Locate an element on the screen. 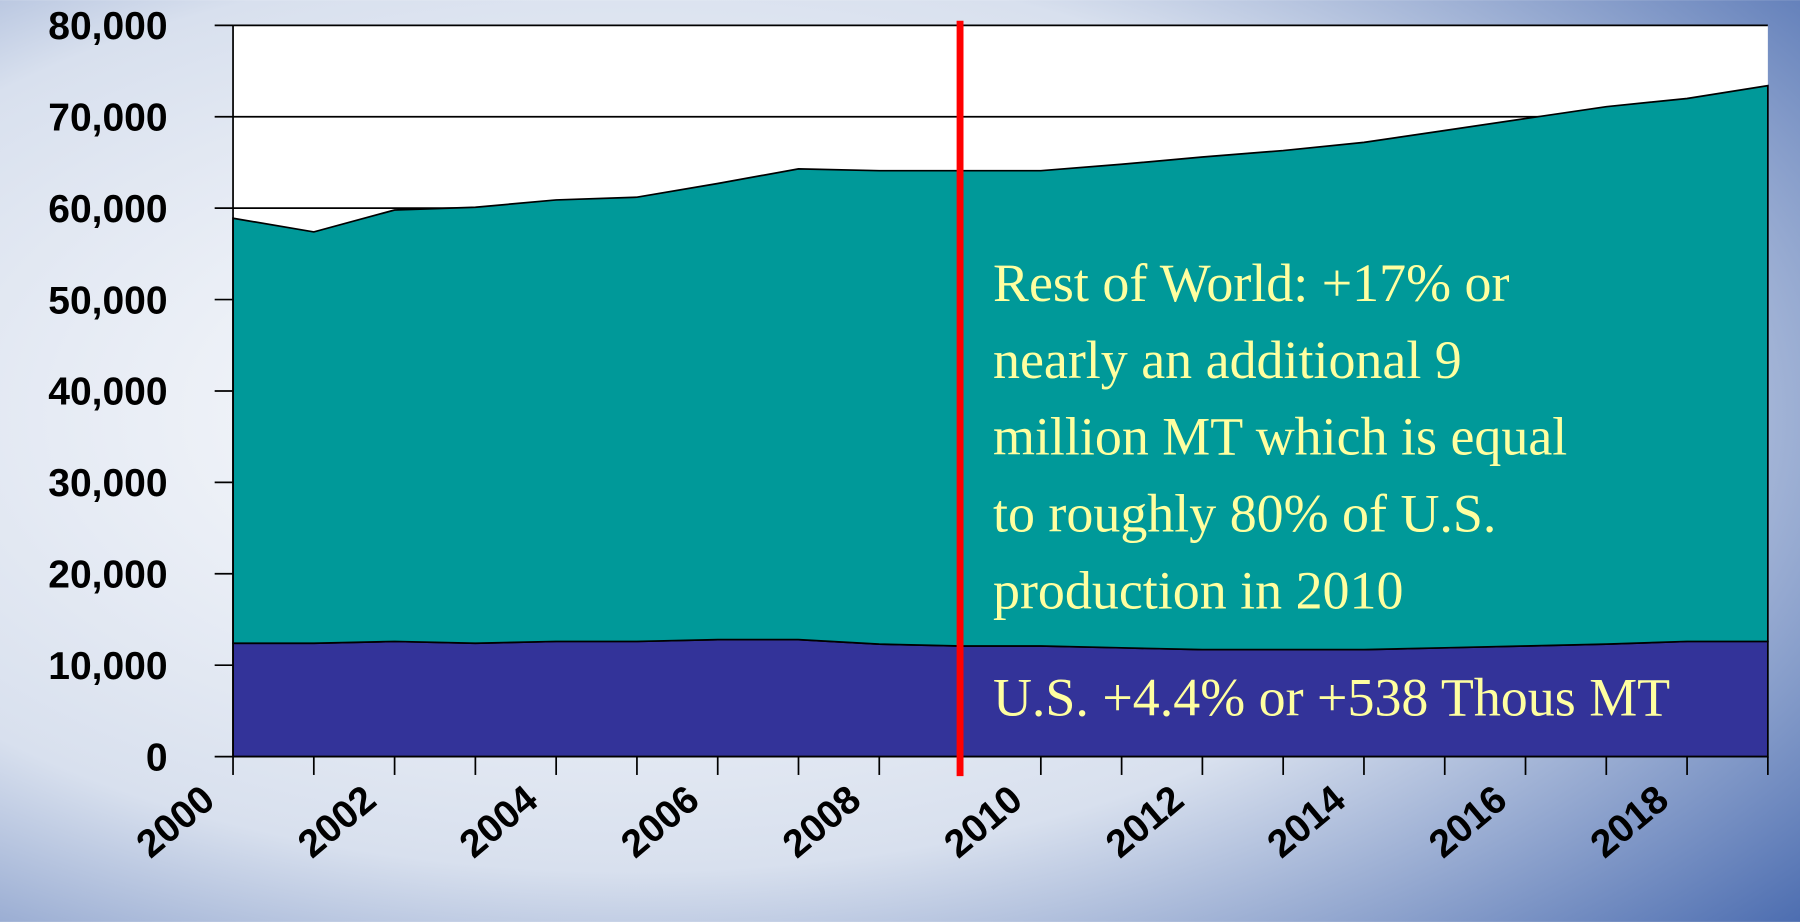 The image size is (1800, 922). y-tick-label: 70,000 is located at coordinates (107, 118).